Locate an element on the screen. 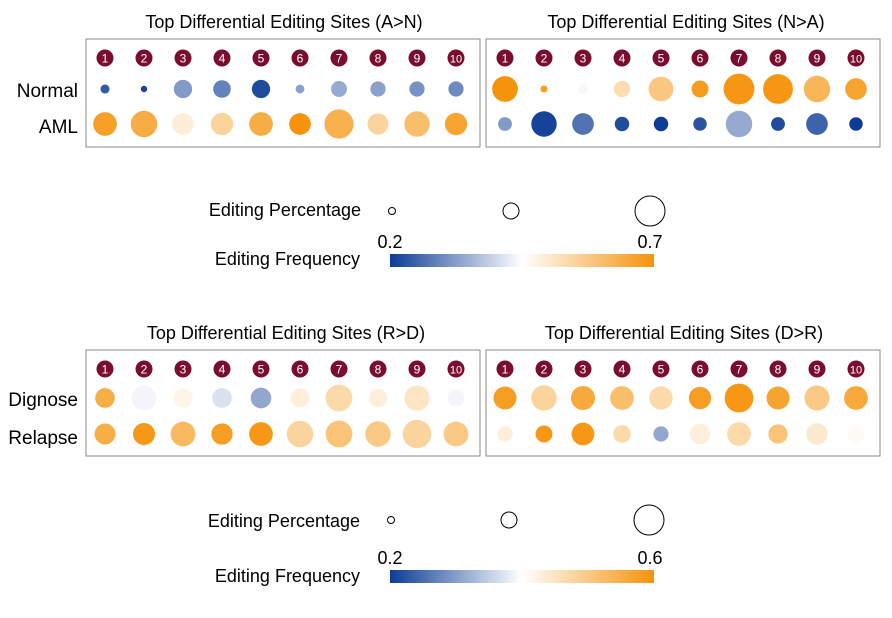 The height and width of the screenshot is (618, 892). panel-frame-d-r is located at coordinates (683, 403).